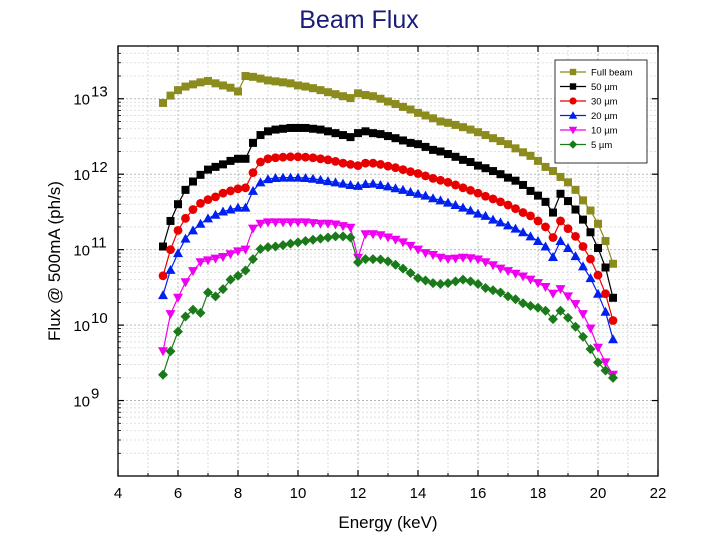 The height and width of the screenshot is (538, 718). Describe the element at coordinates (658, 493) in the screenshot. I see `x-tick-label: 22` at that location.